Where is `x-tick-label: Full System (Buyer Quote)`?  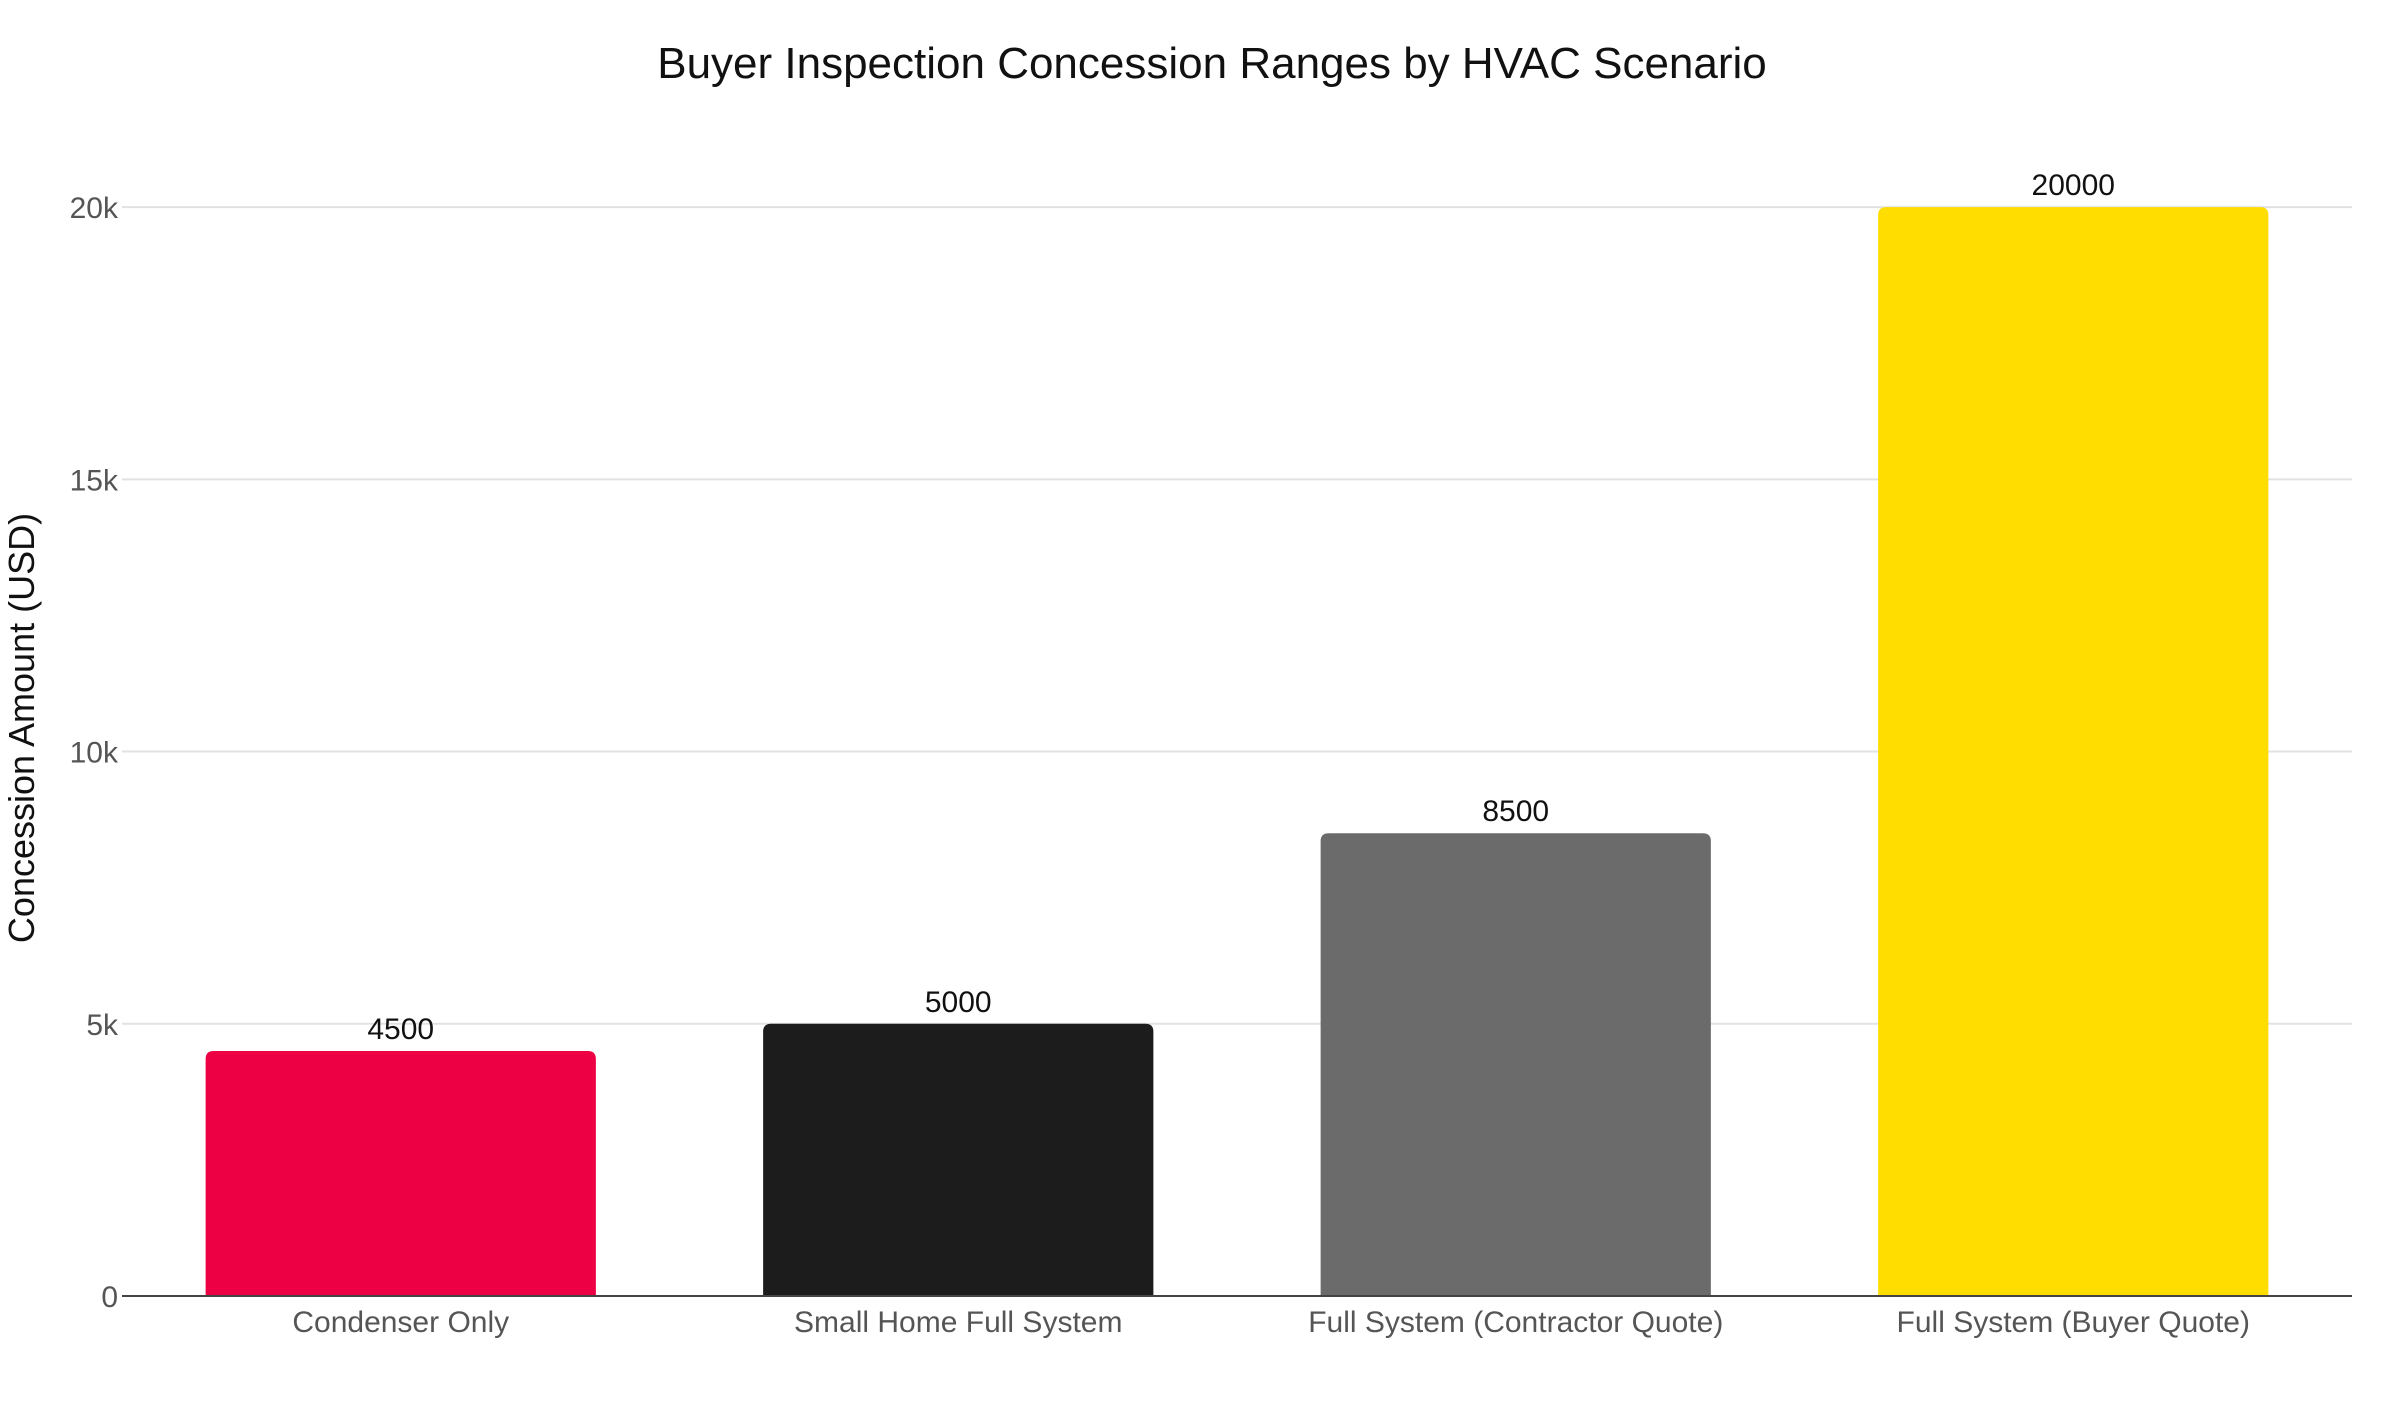
x-tick-label: Full System (Buyer Quote) is located at coordinates (2073, 1322).